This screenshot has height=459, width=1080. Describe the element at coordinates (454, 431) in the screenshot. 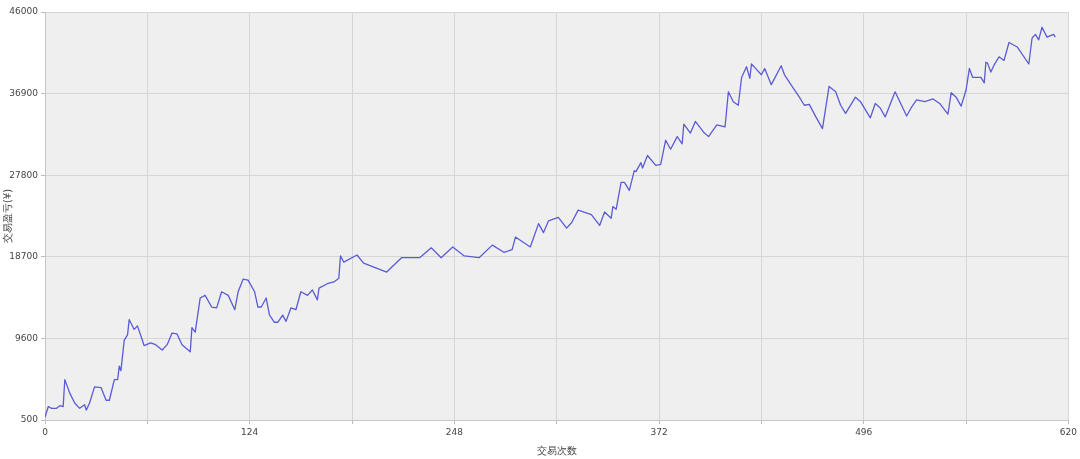

I see `x-tick-label: 248` at that location.